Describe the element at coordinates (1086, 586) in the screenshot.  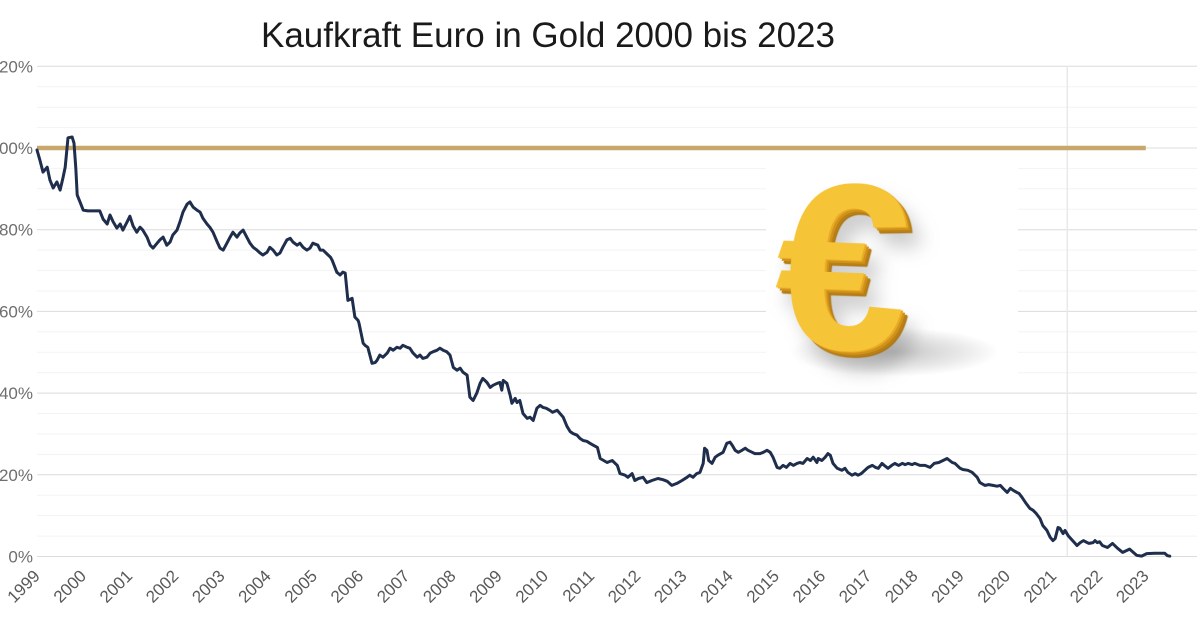
I see `x-tick-label: 2022` at that location.